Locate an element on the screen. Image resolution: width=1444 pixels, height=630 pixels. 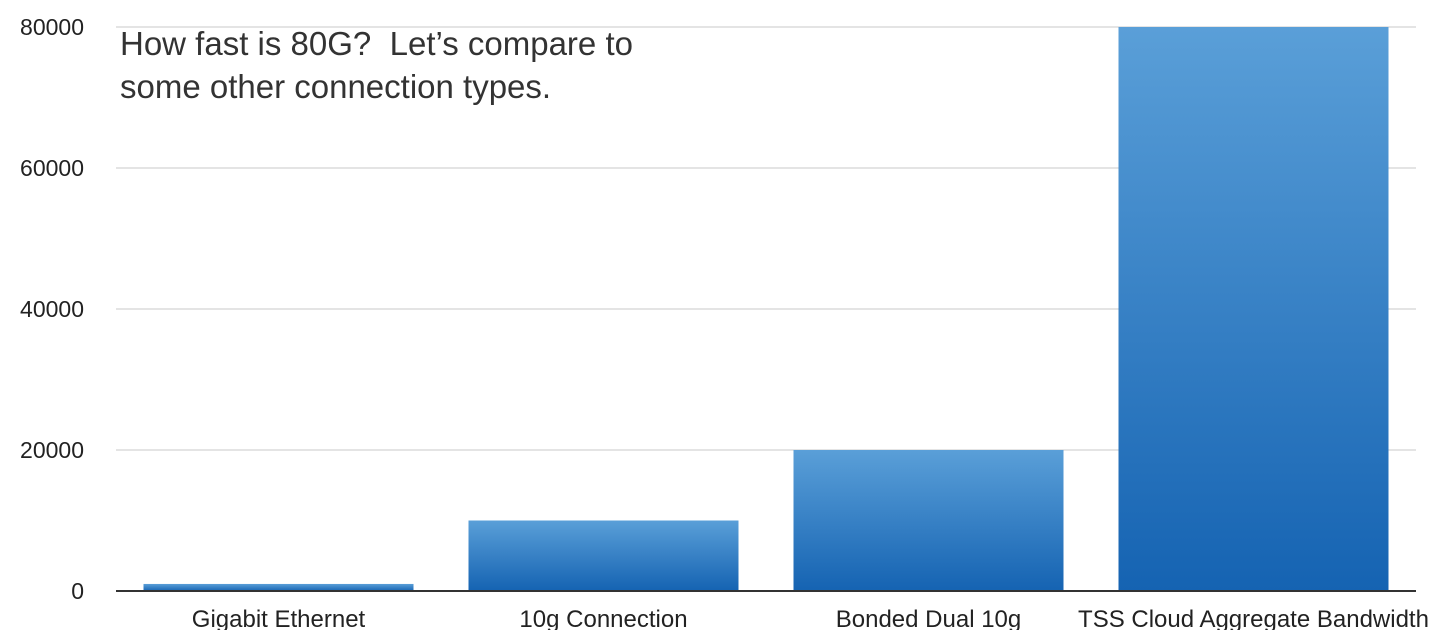
y-tick-label: 20000 is located at coordinates (52, 450).